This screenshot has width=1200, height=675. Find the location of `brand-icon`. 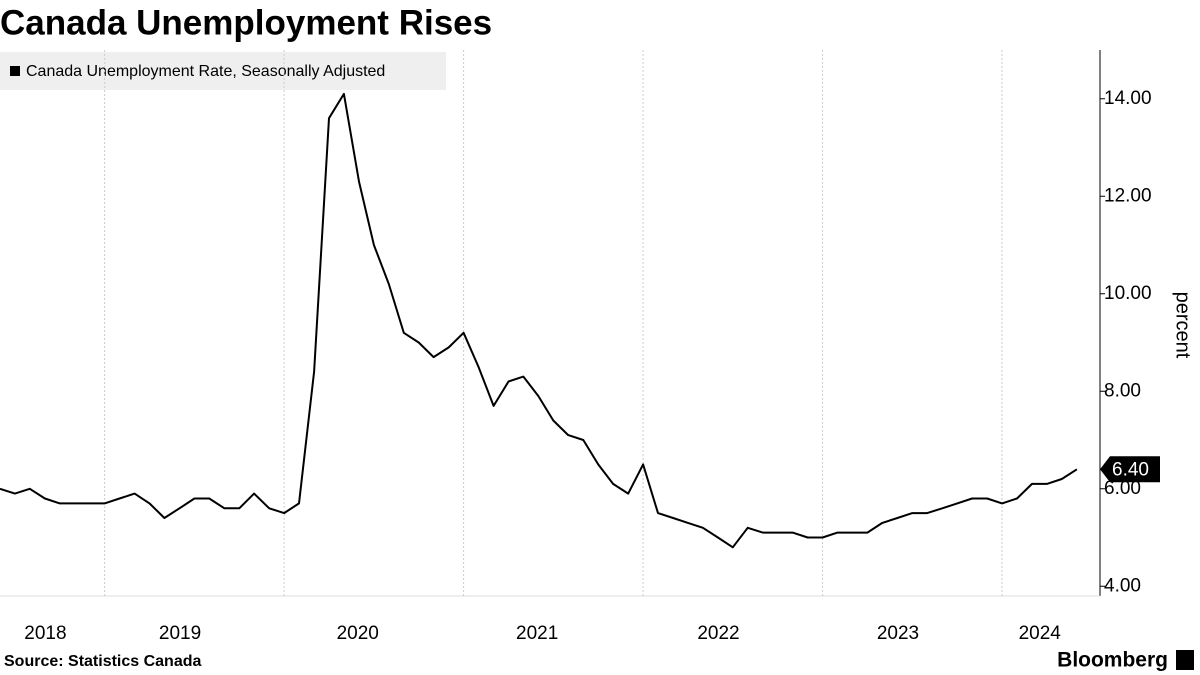

brand-icon is located at coordinates (1185, 660).